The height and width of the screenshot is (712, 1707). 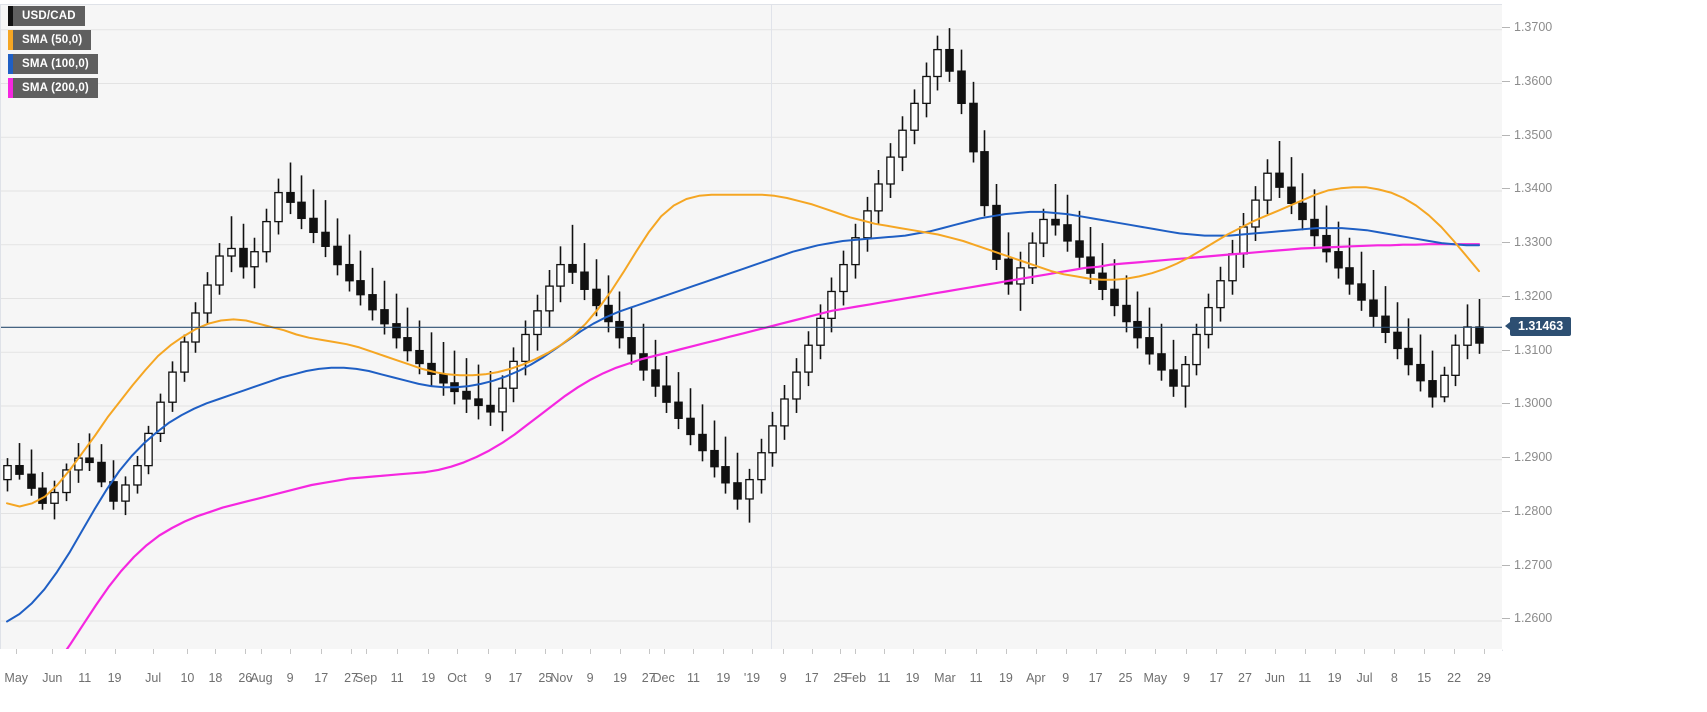 What do you see at coordinates (1533, 134) in the screenshot?
I see `price-axis-tick-label: 1.3500` at bounding box center [1533, 134].